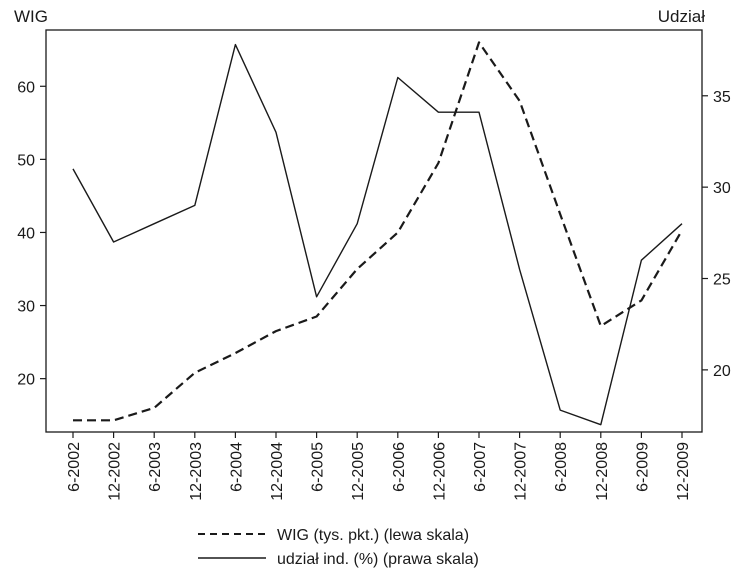 The width and height of the screenshot is (743, 569). Describe the element at coordinates (399, 467) in the screenshot. I see `x-tick-label: 6-2006` at that location.